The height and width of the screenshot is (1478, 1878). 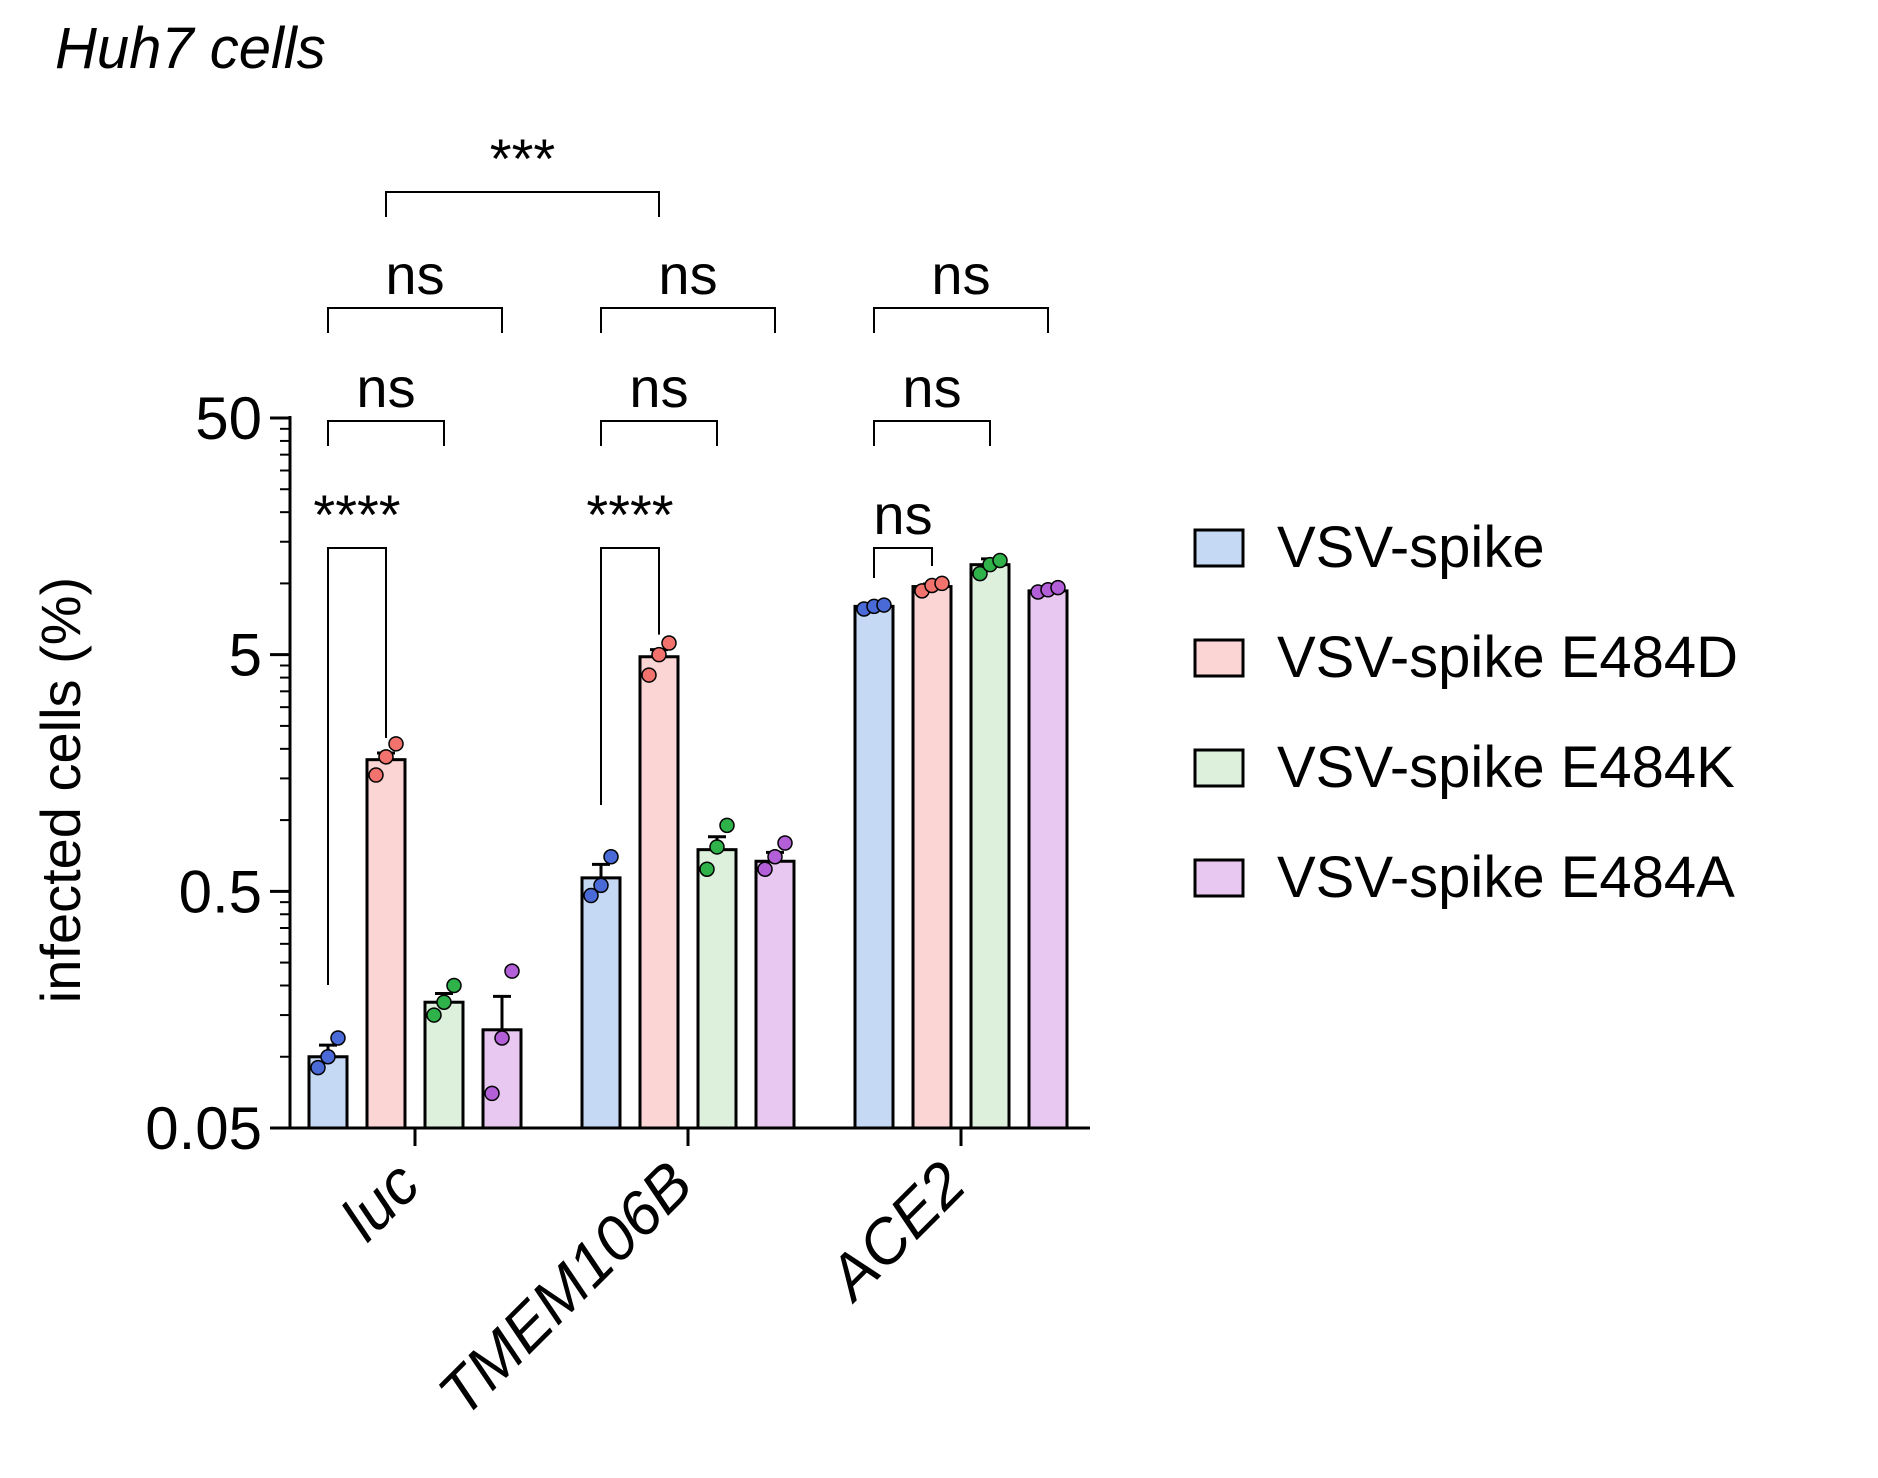 What do you see at coordinates (1507, 657) in the screenshot?
I see `legend-label: VSV-spike E484D` at bounding box center [1507, 657].